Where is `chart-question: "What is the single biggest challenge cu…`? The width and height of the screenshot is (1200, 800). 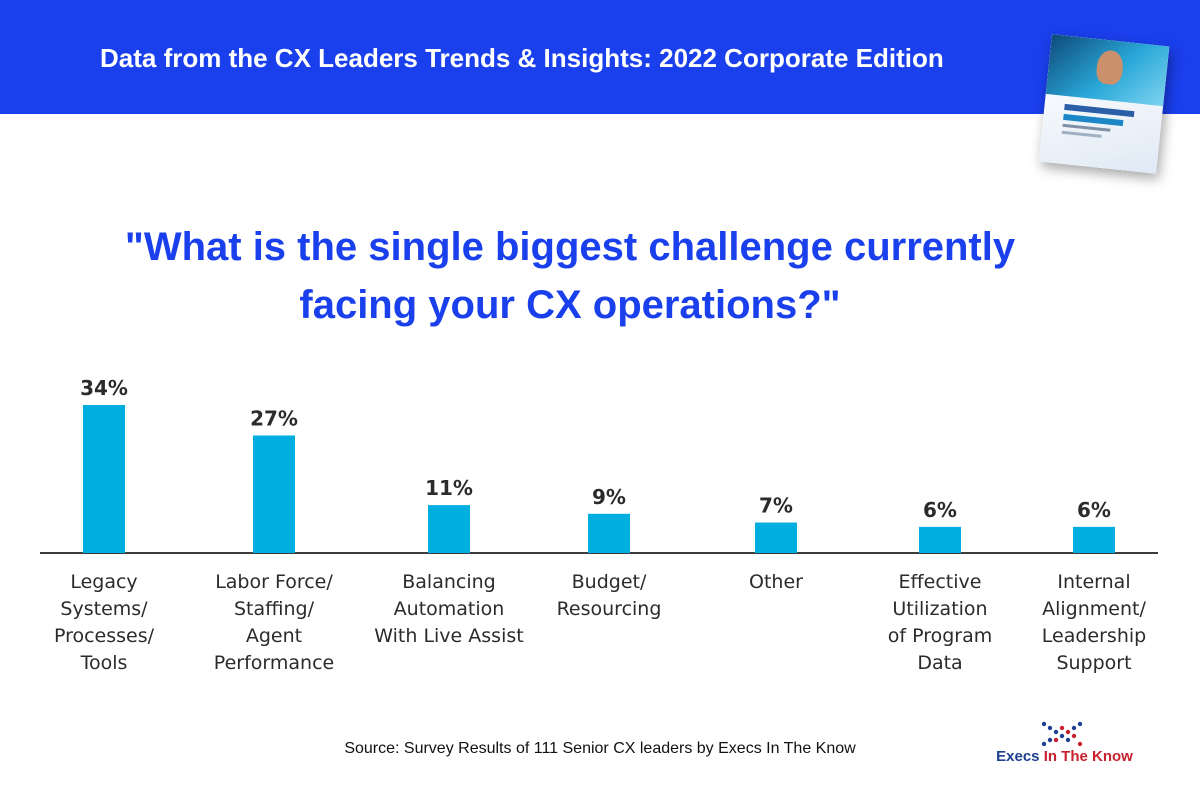
chart-question: "What is the single biggest challenge cu… is located at coordinates (570, 276).